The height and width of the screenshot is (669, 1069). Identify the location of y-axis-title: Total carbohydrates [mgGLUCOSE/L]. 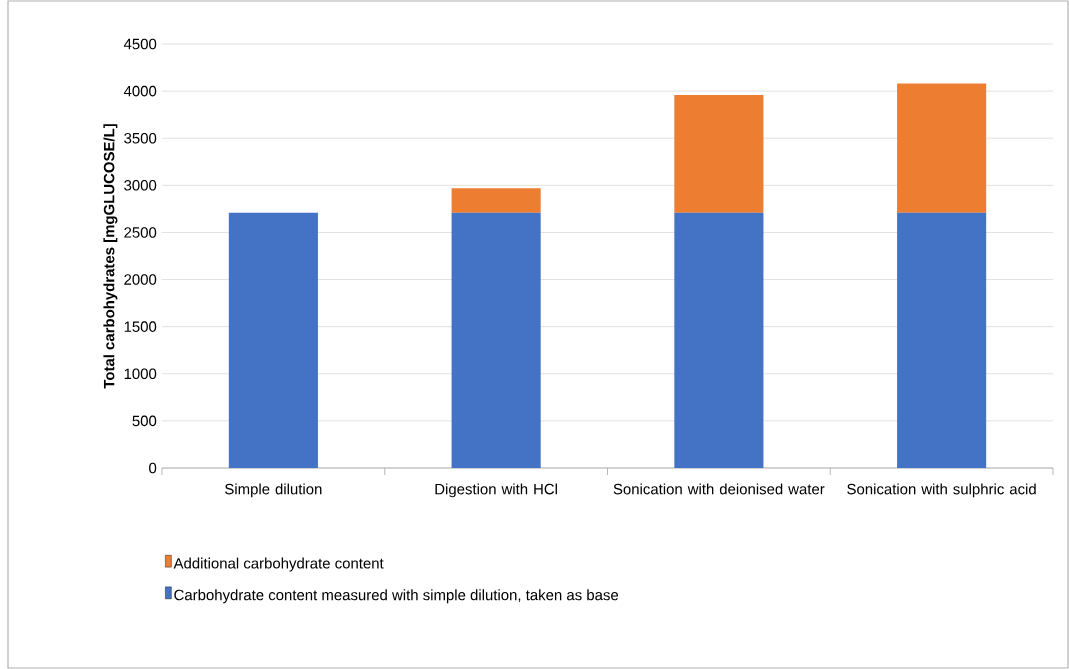
(110, 256).